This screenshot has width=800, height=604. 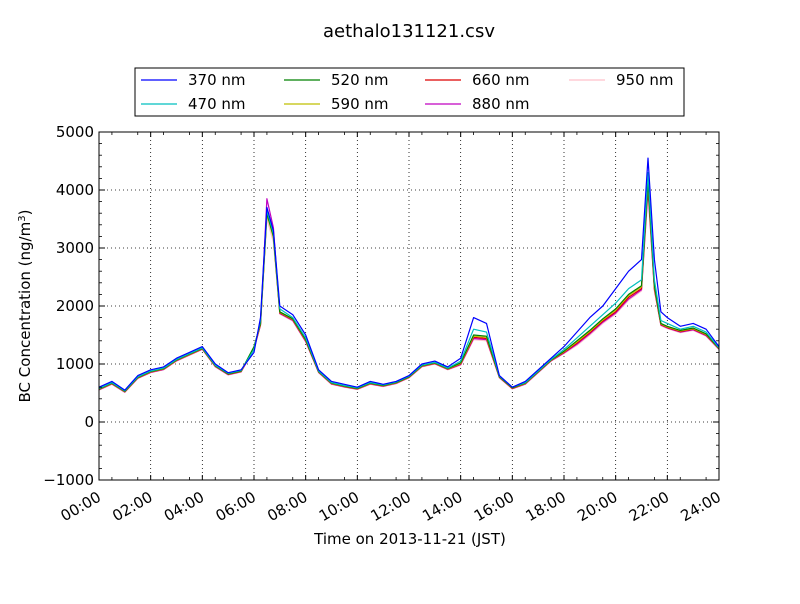 I want to click on y-tick-label: 5000, so click(x=75, y=132).